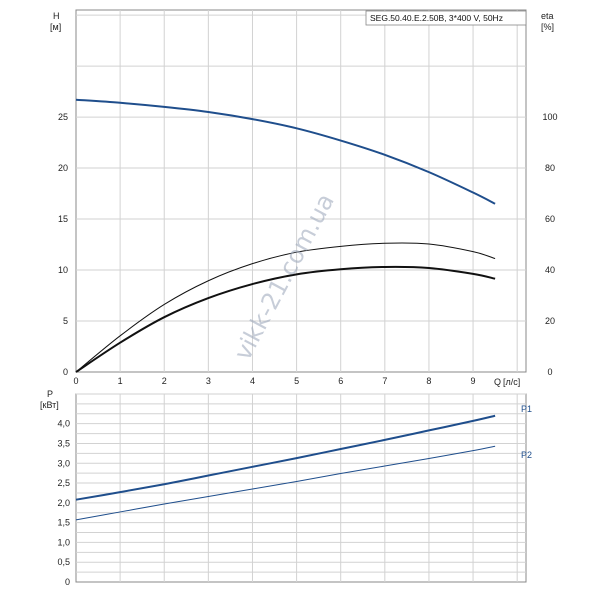 Image resolution: width=600 pixels, height=600 pixels. Describe the element at coordinates (63, 219) in the screenshot. I see `y-tick-label-left: 15` at that location.